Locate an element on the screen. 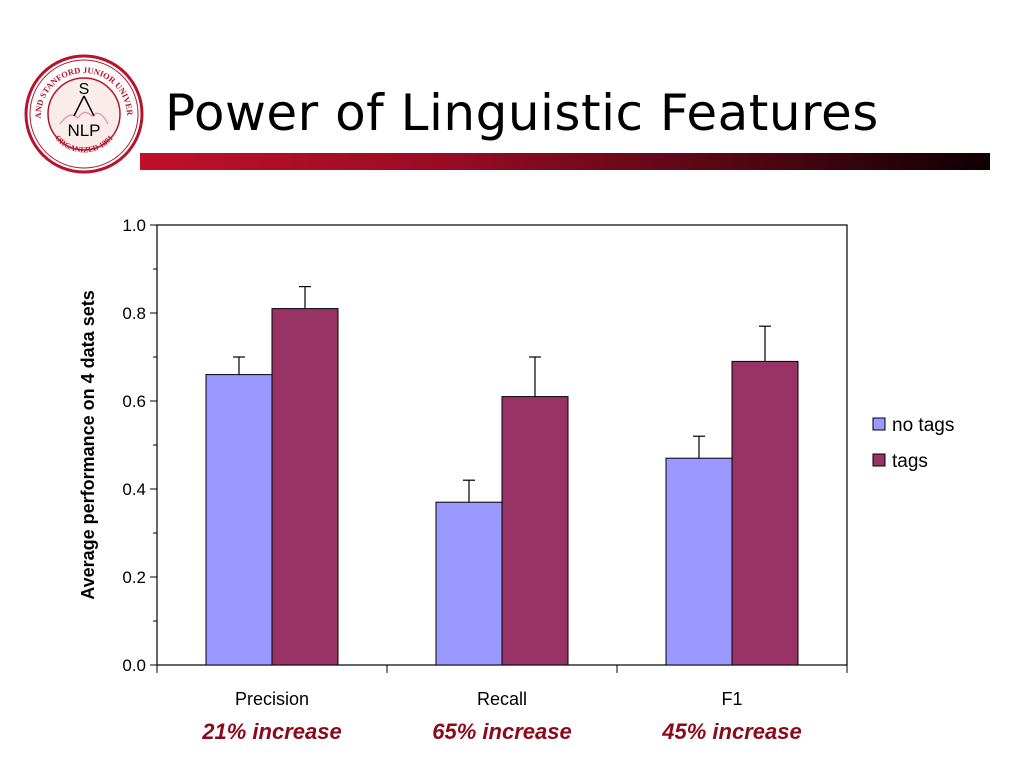 The image size is (1024, 768). x-tick-label: F1 is located at coordinates (731, 699).